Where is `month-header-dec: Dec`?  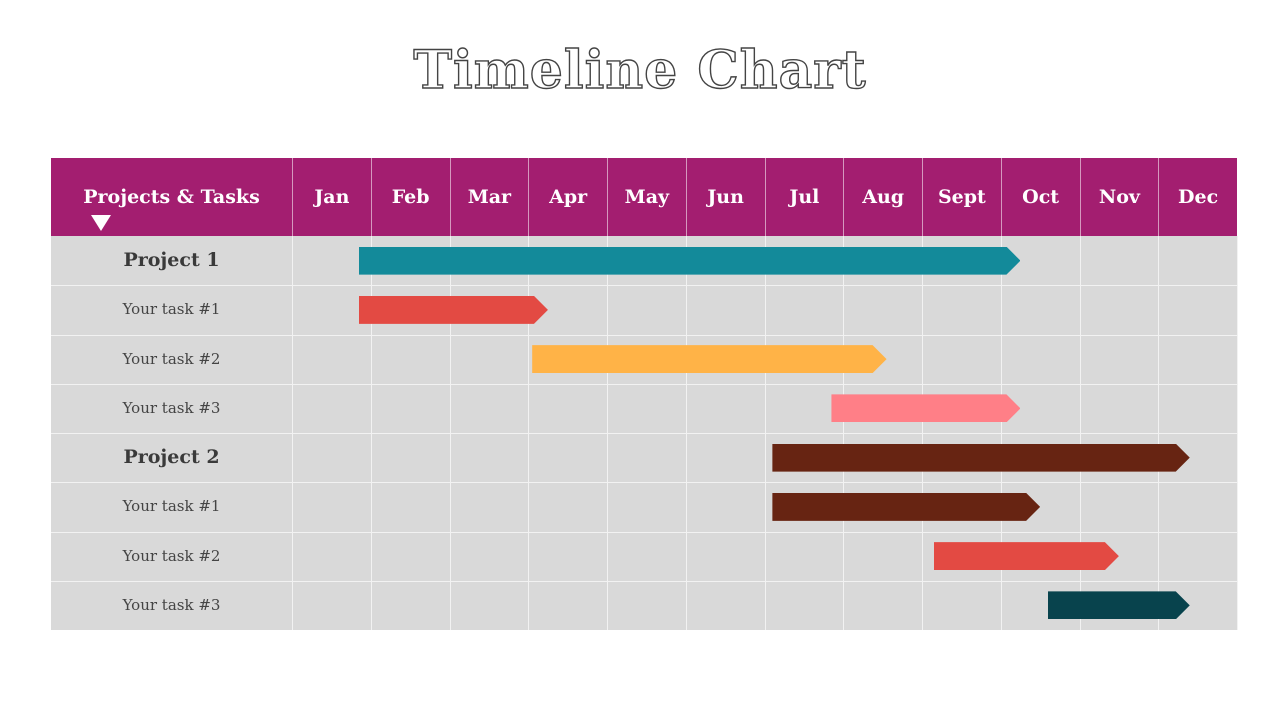
month-header-dec: Dec is located at coordinates (1197, 197).